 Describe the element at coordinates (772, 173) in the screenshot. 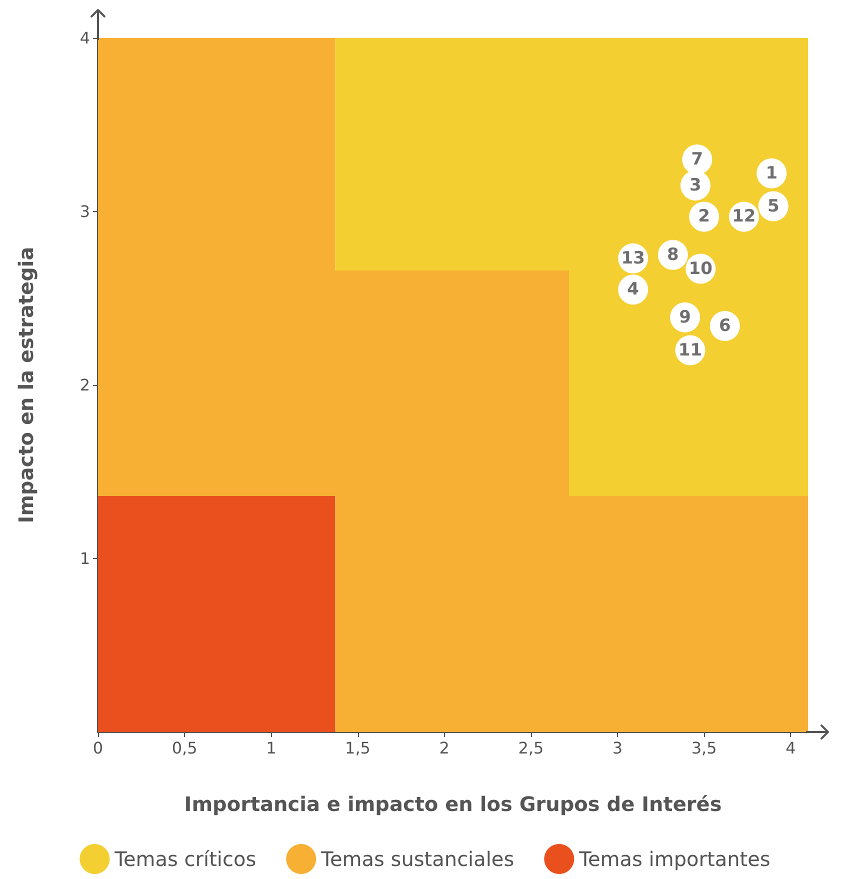

I see `annotation: 1` at that location.